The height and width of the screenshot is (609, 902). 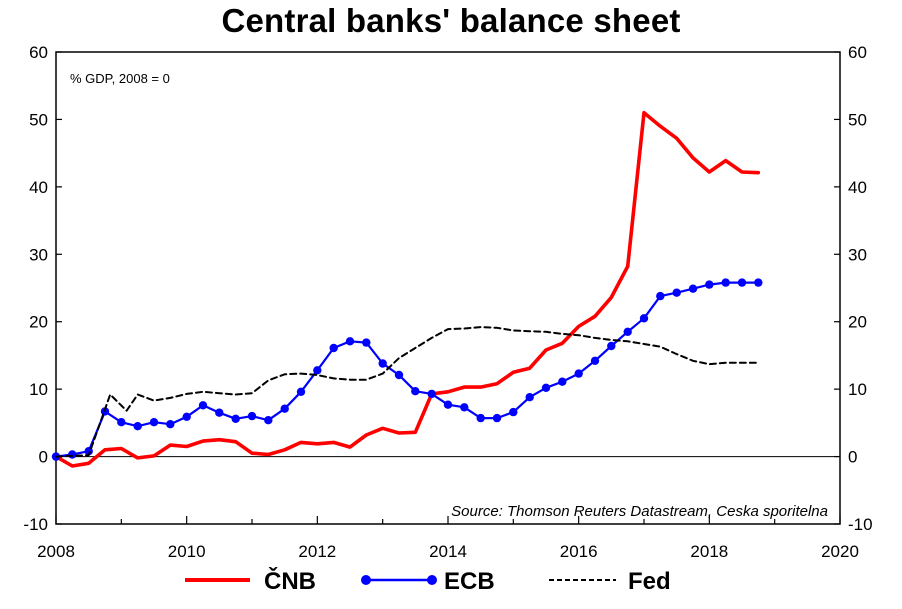 What do you see at coordinates (43, 457) in the screenshot?
I see `y-tick-label-left: 0` at bounding box center [43, 457].